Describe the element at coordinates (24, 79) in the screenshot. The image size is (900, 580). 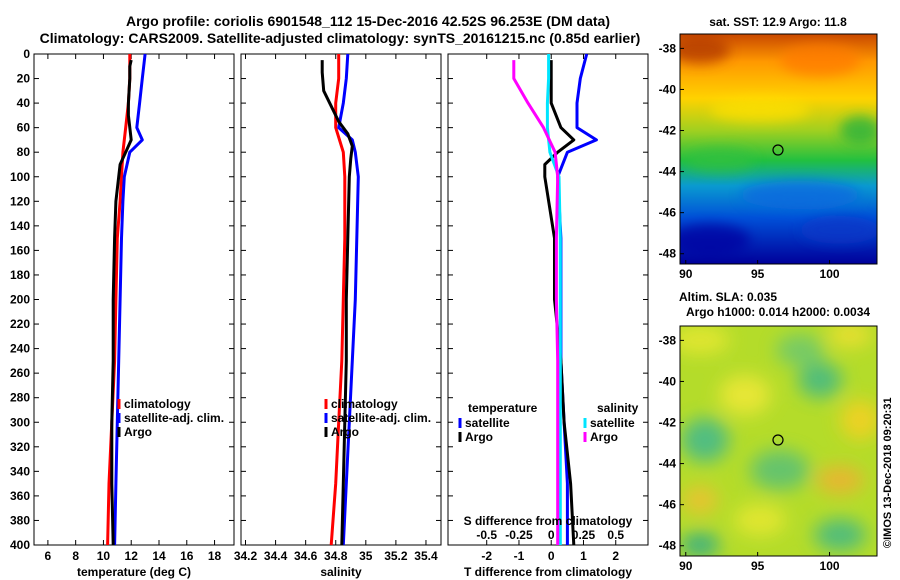
I see `y-tick-label: 20` at that location.